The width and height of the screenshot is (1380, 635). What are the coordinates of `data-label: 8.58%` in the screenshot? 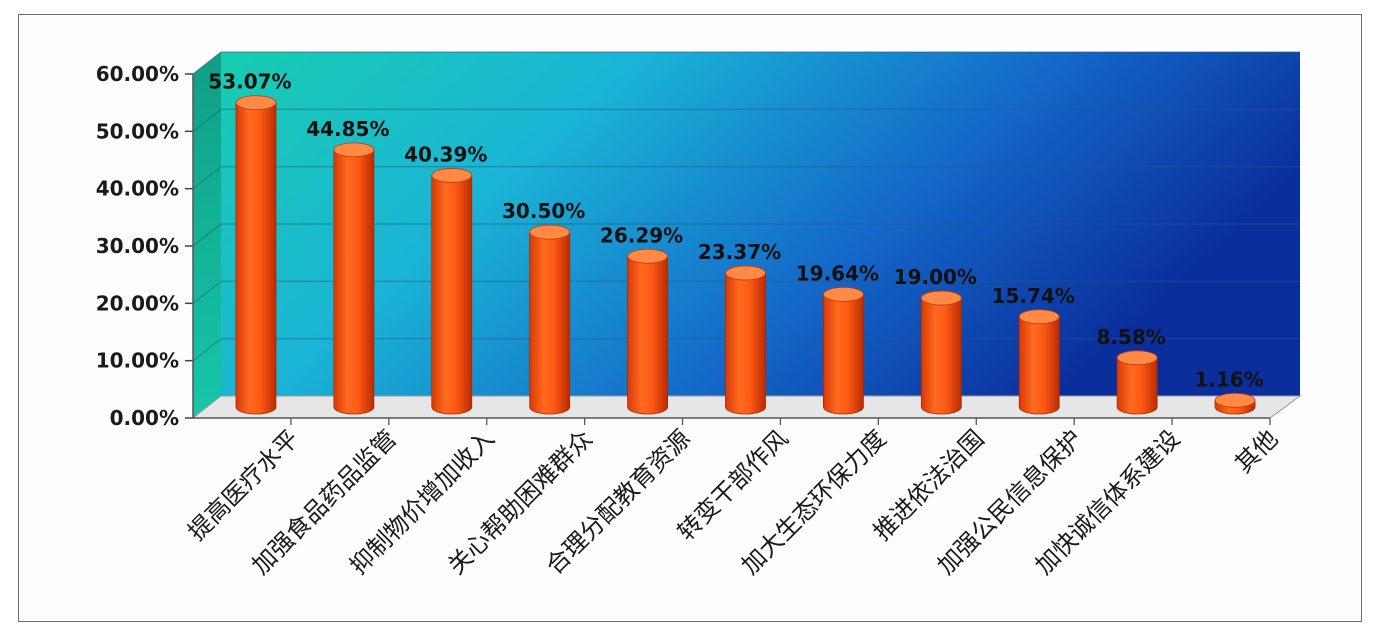 It's located at (1130, 337).